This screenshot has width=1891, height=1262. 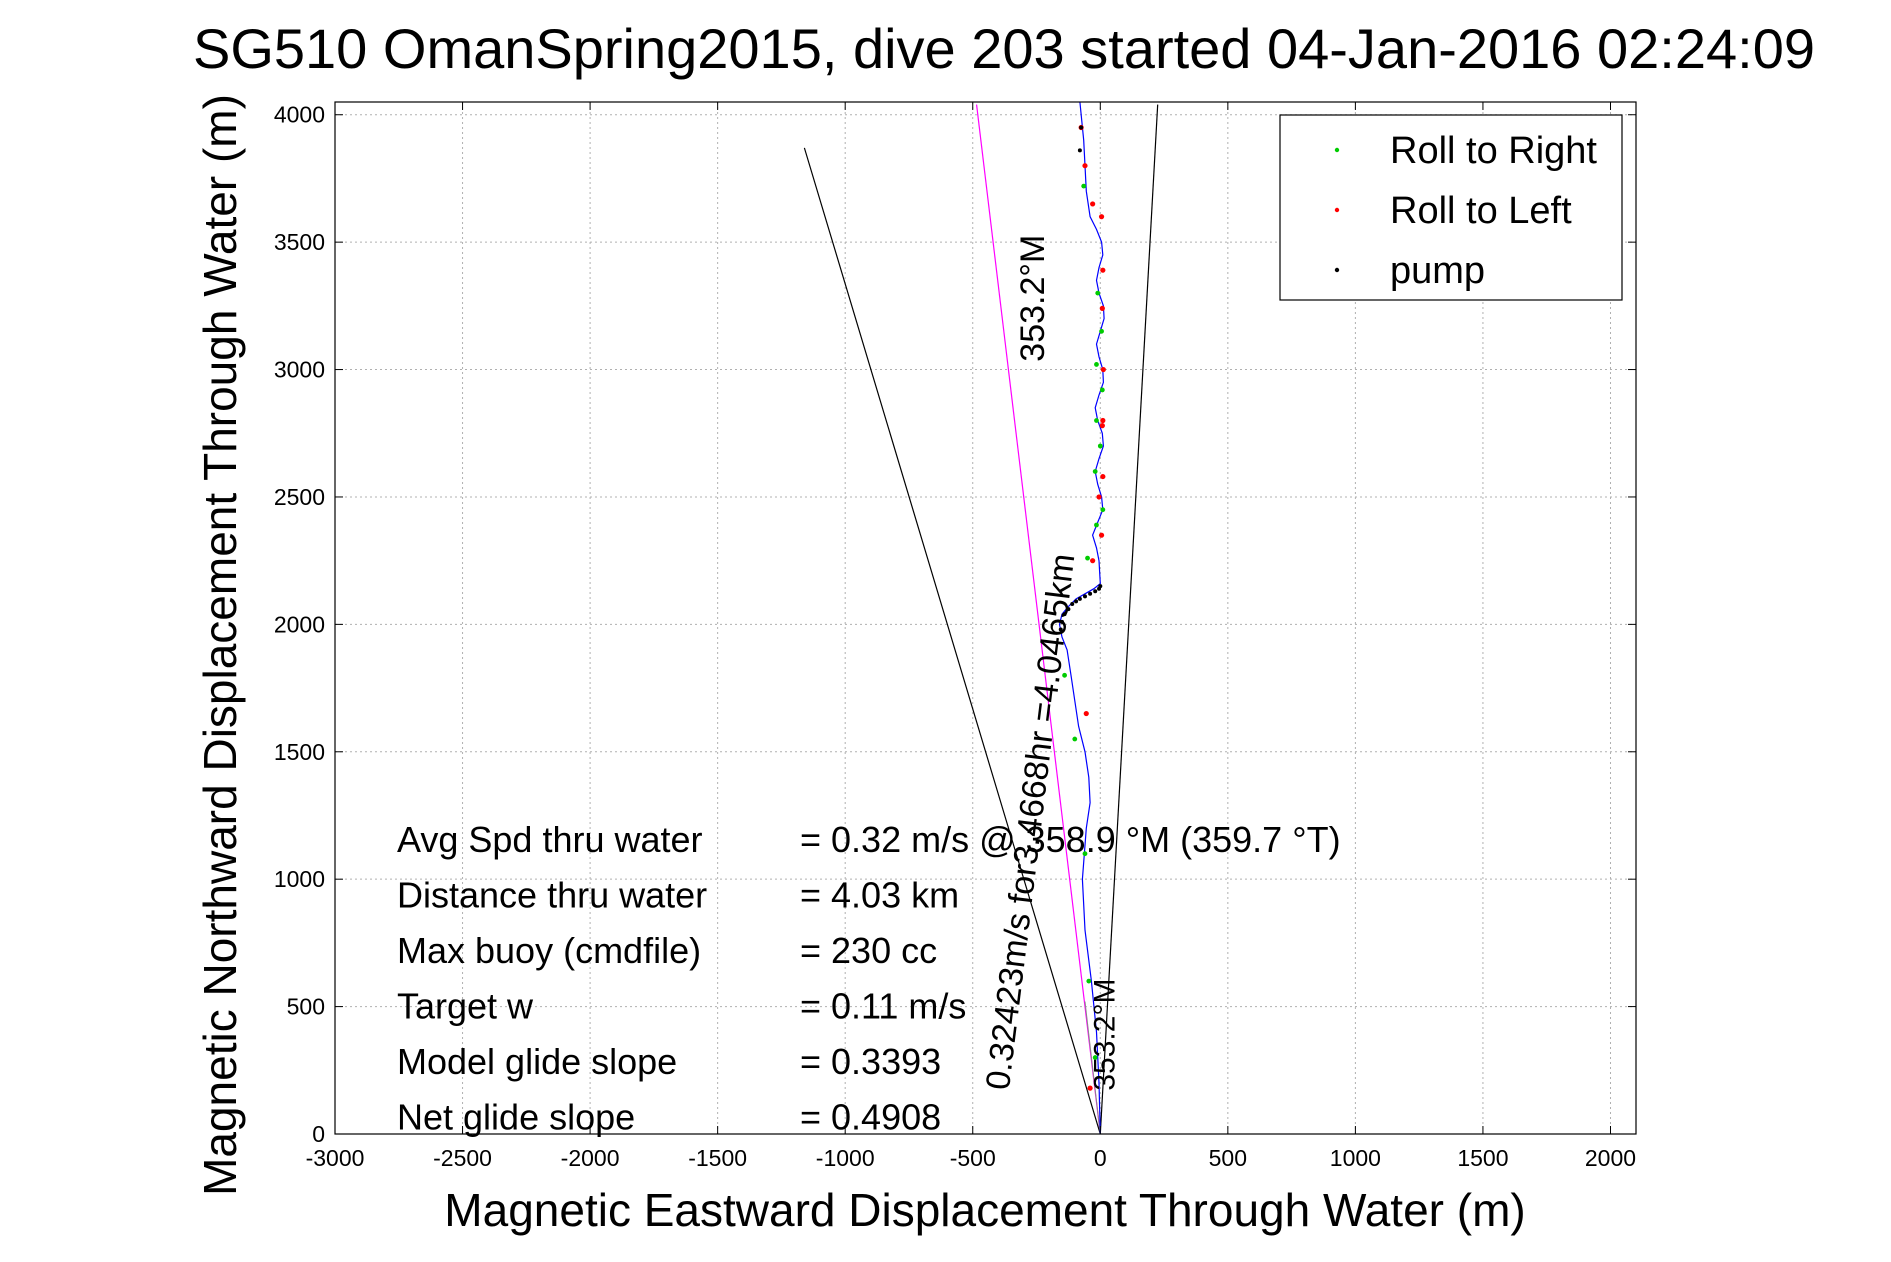 I want to click on y-tick-label: 1000, so click(x=299, y=879).